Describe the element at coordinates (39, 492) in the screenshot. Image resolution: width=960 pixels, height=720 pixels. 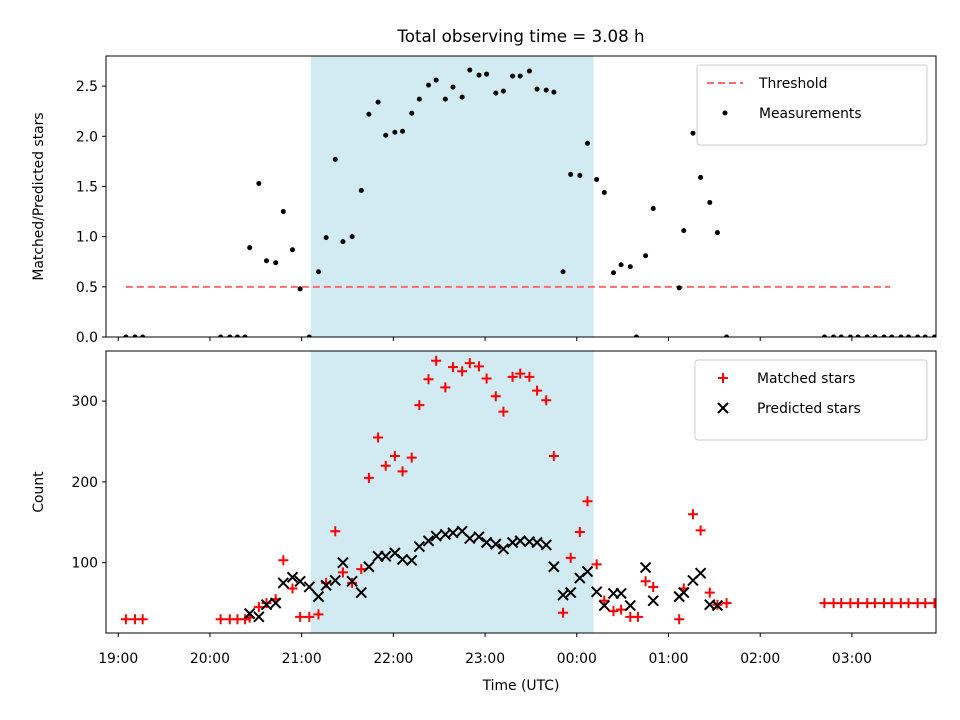
I see `y-axis-label: Count` at that location.